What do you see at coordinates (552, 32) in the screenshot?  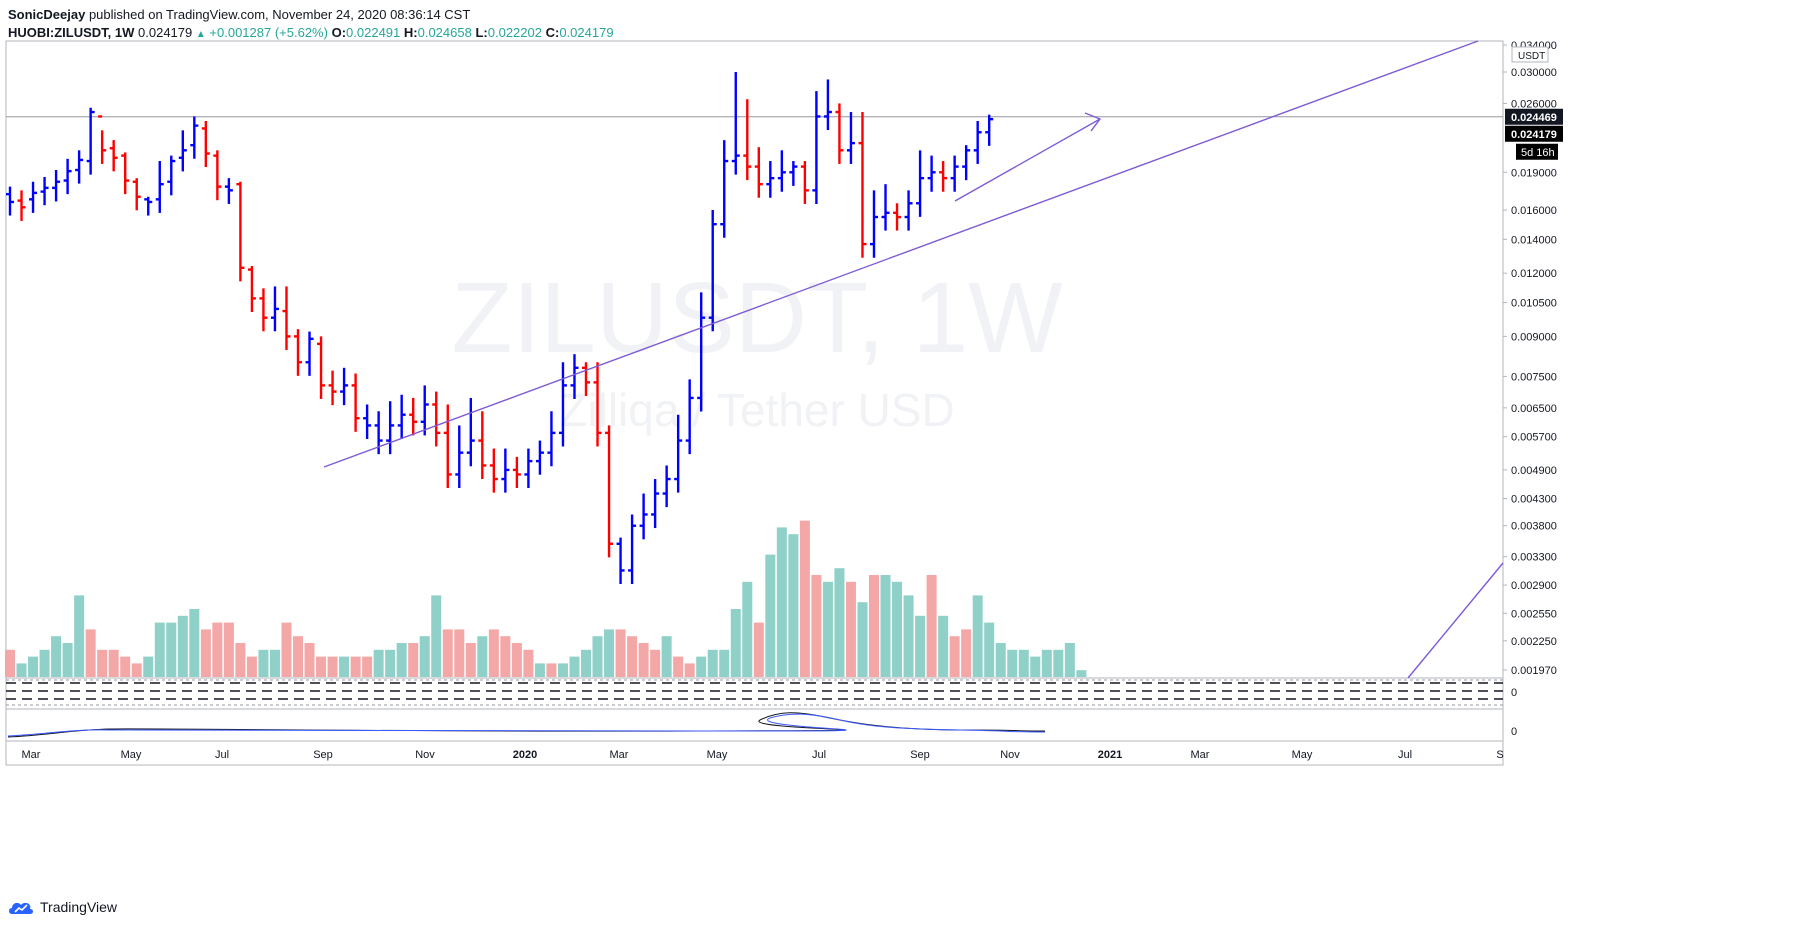 I see `close-label: C:` at bounding box center [552, 32].